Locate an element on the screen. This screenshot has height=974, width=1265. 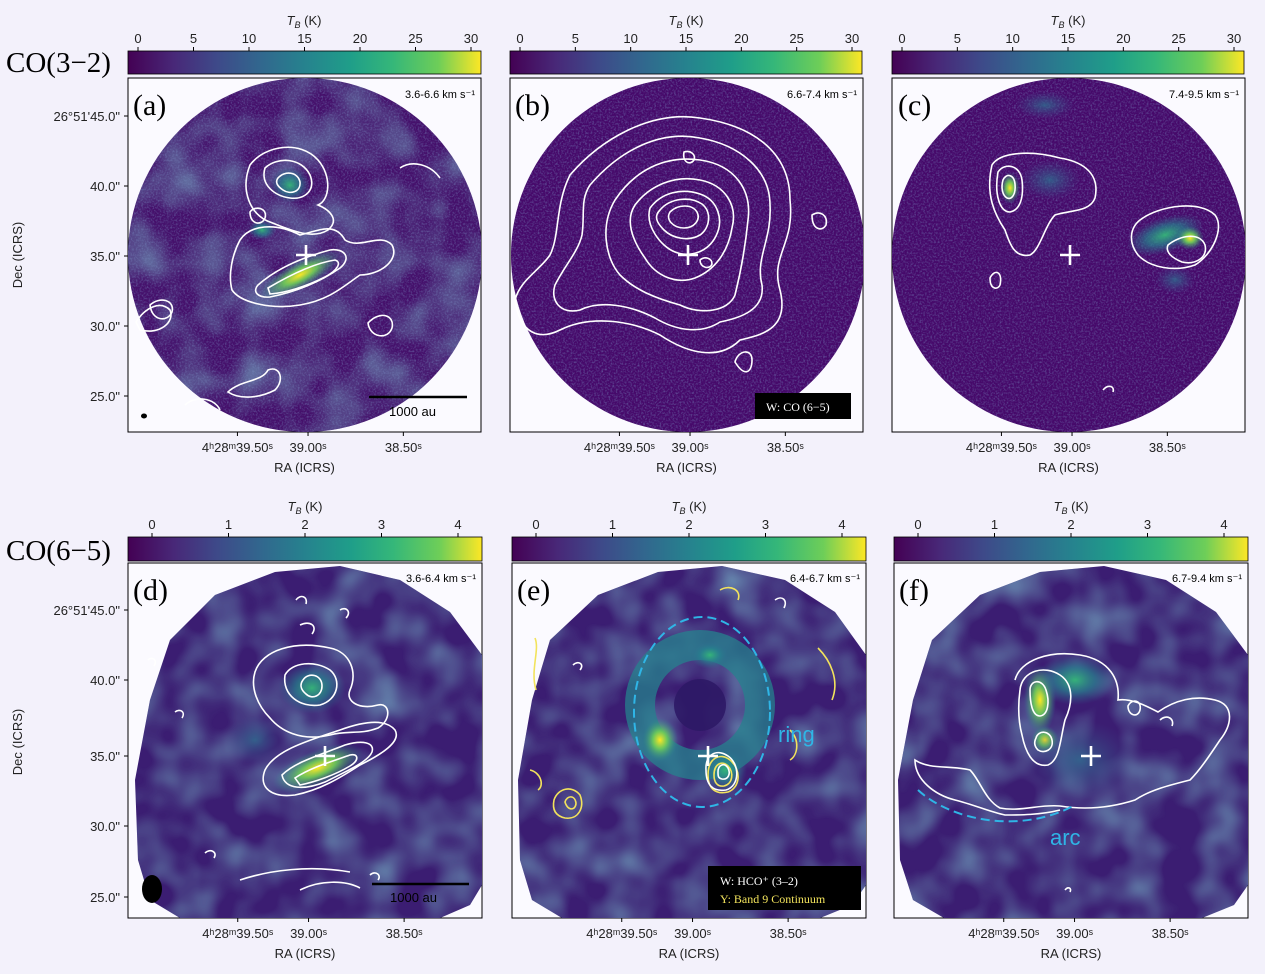
scalebar-label-d: 1000 au is located at coordinates (413, 897).